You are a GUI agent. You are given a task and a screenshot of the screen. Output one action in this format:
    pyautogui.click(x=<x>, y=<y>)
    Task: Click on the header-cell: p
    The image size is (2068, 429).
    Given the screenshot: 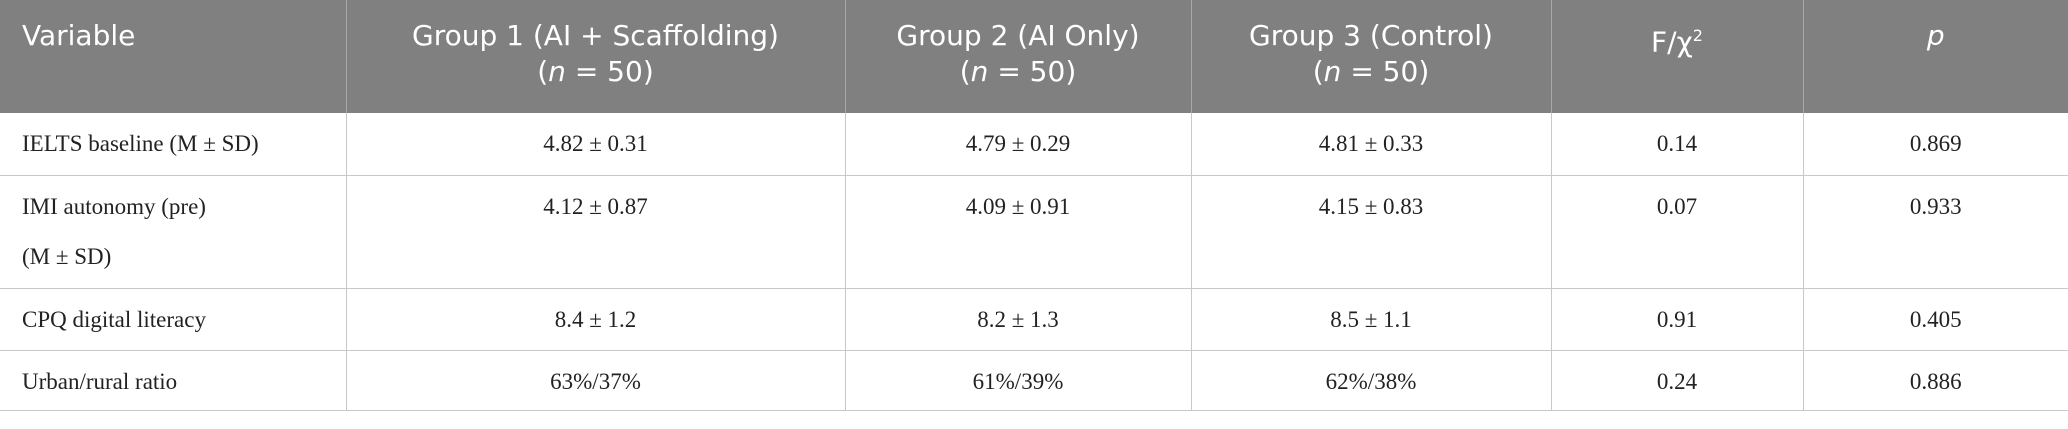 What is the action you would take?
    pyautogui.click(x=1935, y=56)
    